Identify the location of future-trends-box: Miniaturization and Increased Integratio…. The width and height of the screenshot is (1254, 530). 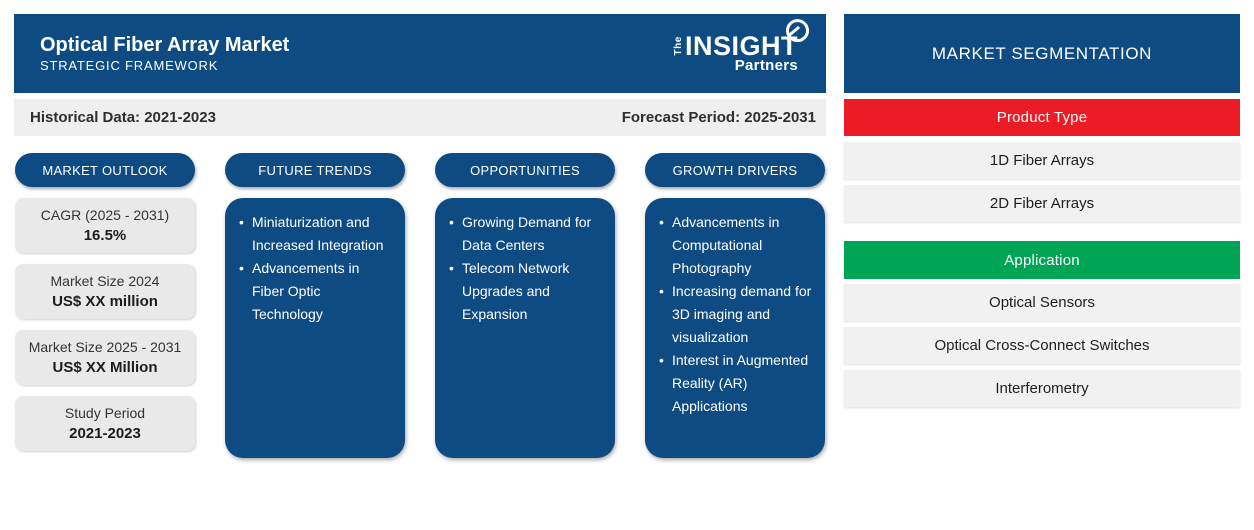
(315, 328).